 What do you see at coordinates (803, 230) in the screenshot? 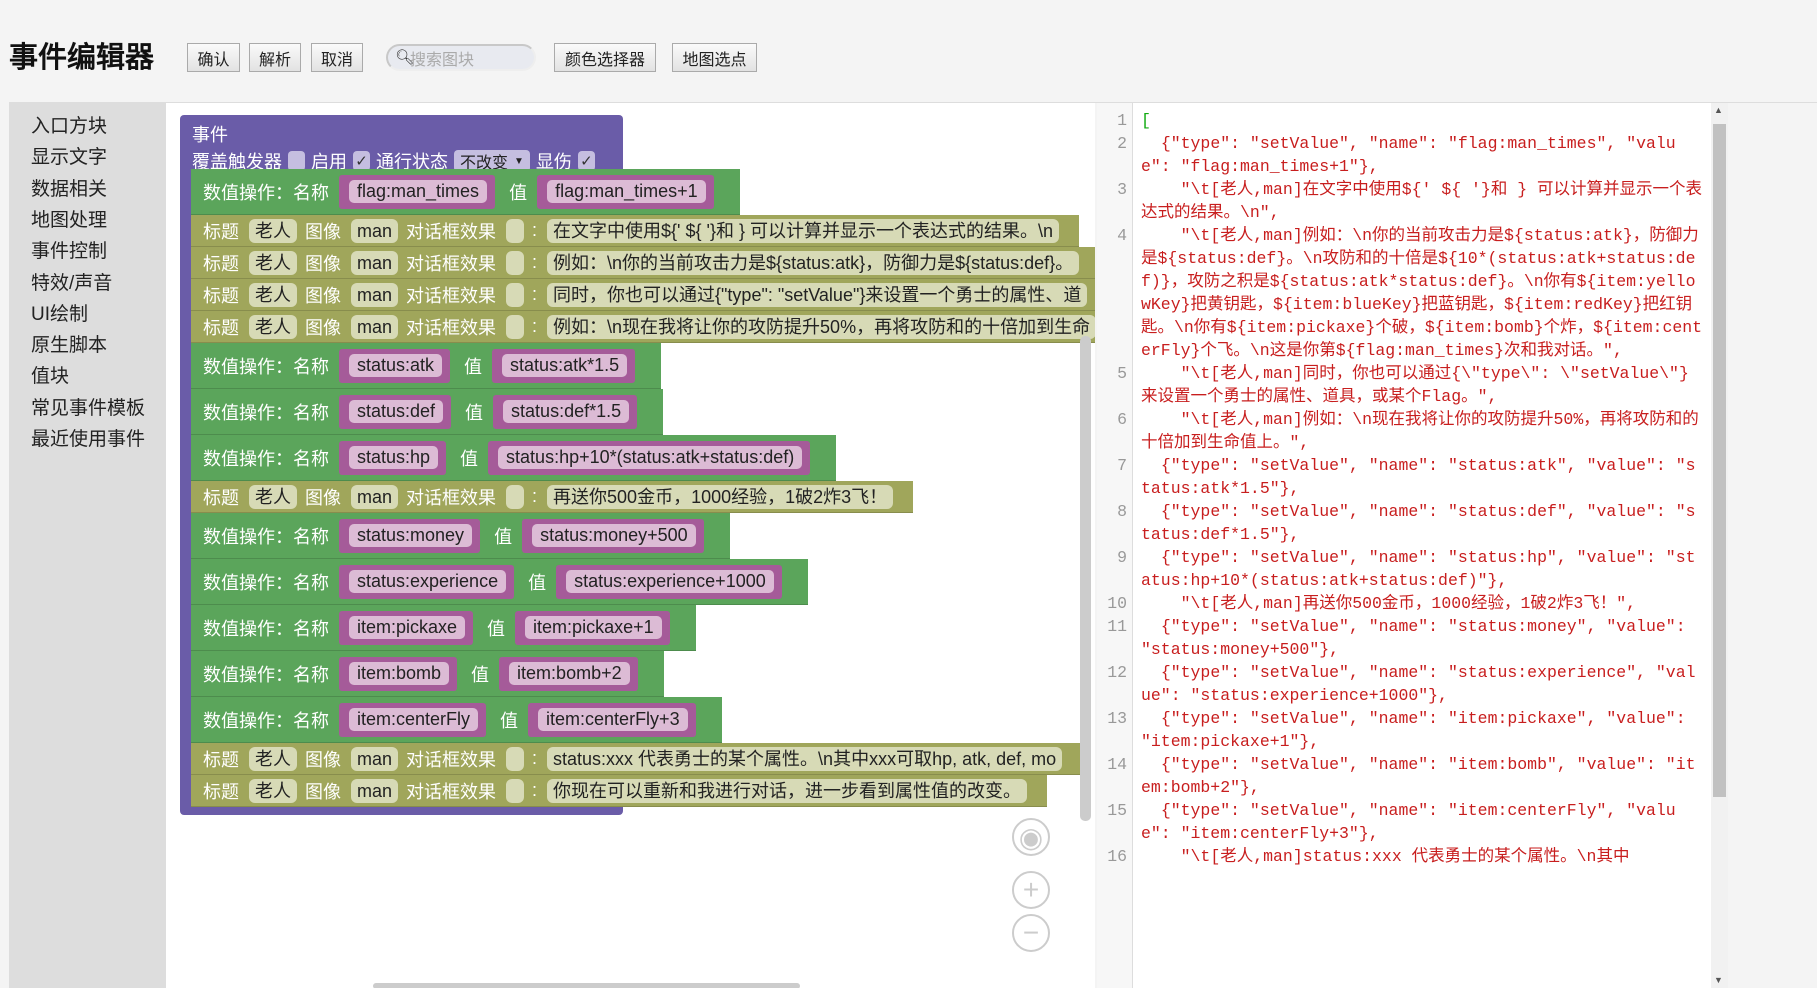
I see `dialog-text-field: 在文字中使用${' ${ '}和 } 可以计算并显示一个表达式的结果。\n` at bounding box center [803, 230].